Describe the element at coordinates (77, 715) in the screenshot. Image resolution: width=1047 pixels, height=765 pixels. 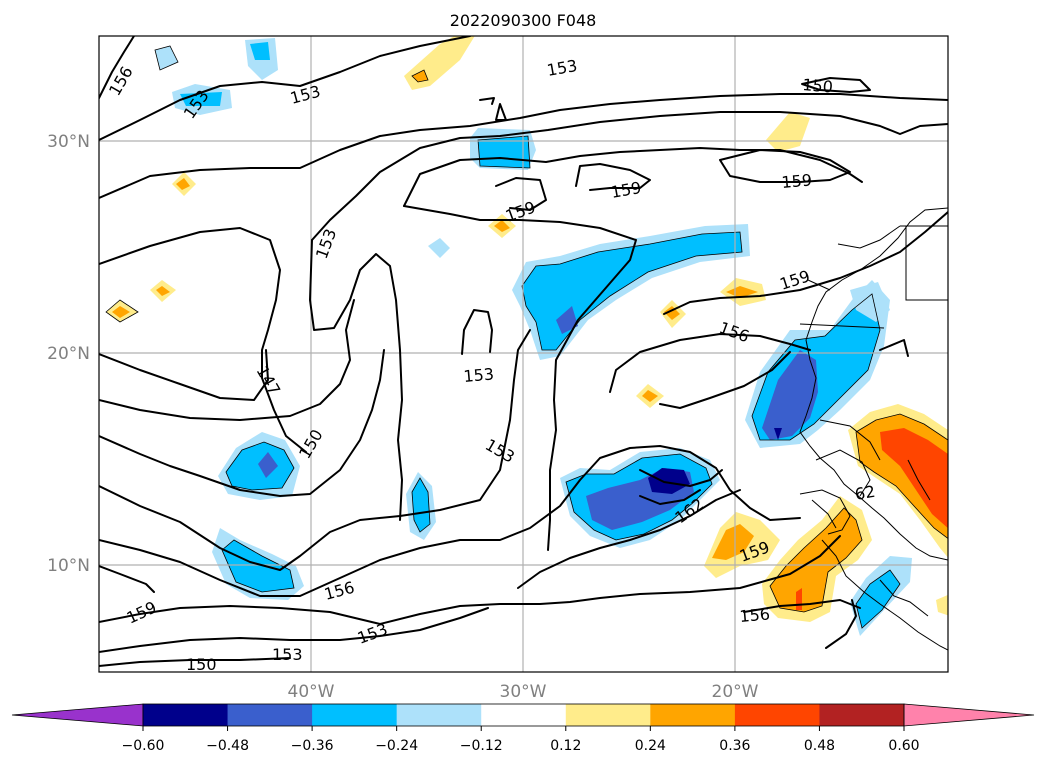
I see `colorbar-extend-min` at that location.